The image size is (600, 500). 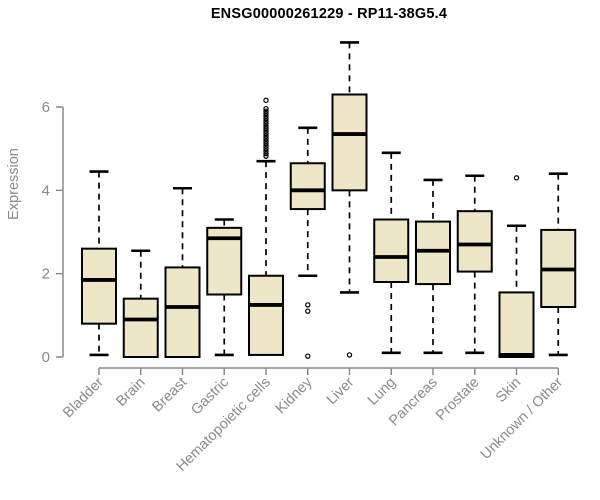 What do you see at coordinates (341, 391) in the screenshot?
I see `x-category-label: Liver` at bounding box center [341, 391].